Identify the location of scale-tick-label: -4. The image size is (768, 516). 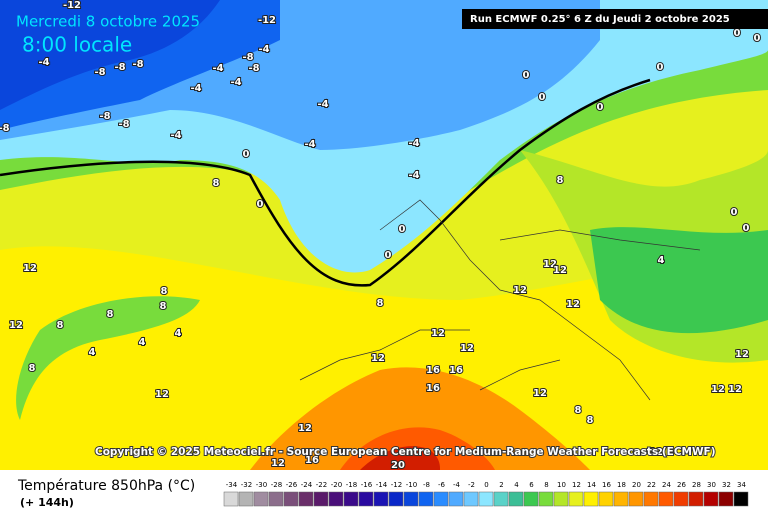
(457, 485).